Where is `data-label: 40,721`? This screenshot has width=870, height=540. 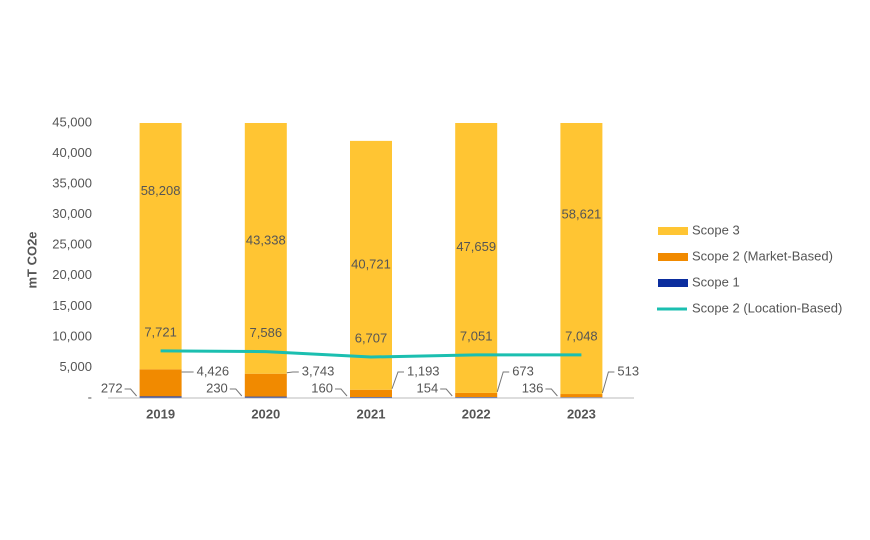 data-label: 40,721 is located at coordinates (371, 264).